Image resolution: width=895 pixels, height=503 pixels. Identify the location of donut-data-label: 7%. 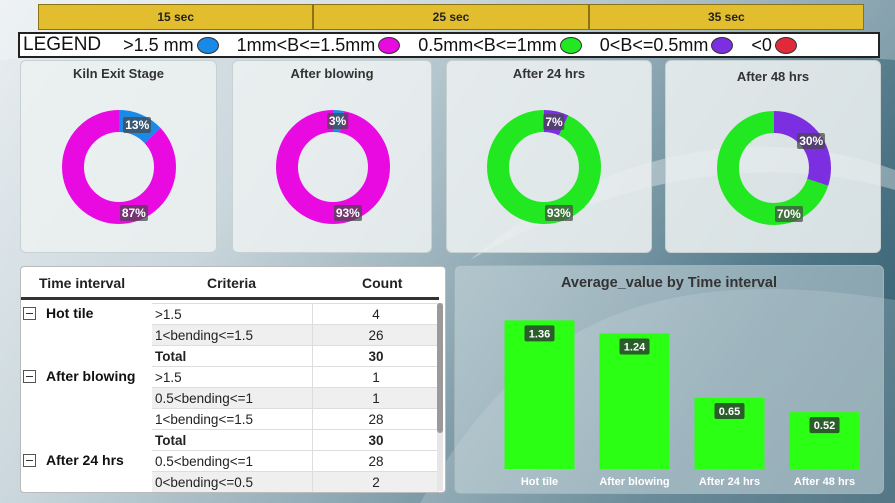
(554, 122).